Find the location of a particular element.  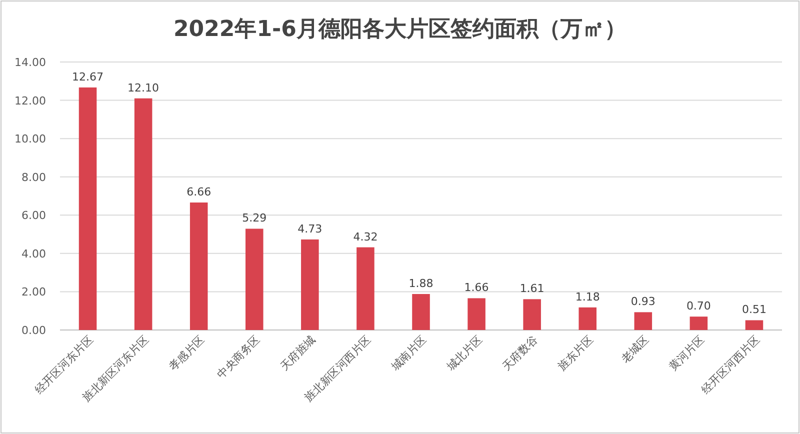

x-tick-label: 老城区 is located at coordinates (635, 349).